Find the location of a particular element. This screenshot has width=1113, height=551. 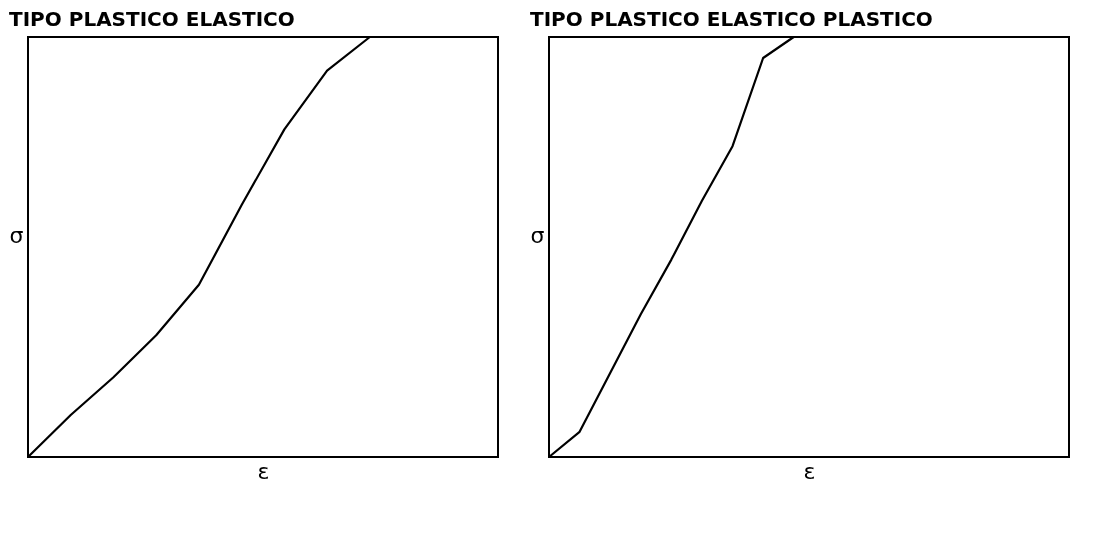

chart-title: TIPO PLASTICO ELASTICO PLASTICO is located at coordinates (731, 18).